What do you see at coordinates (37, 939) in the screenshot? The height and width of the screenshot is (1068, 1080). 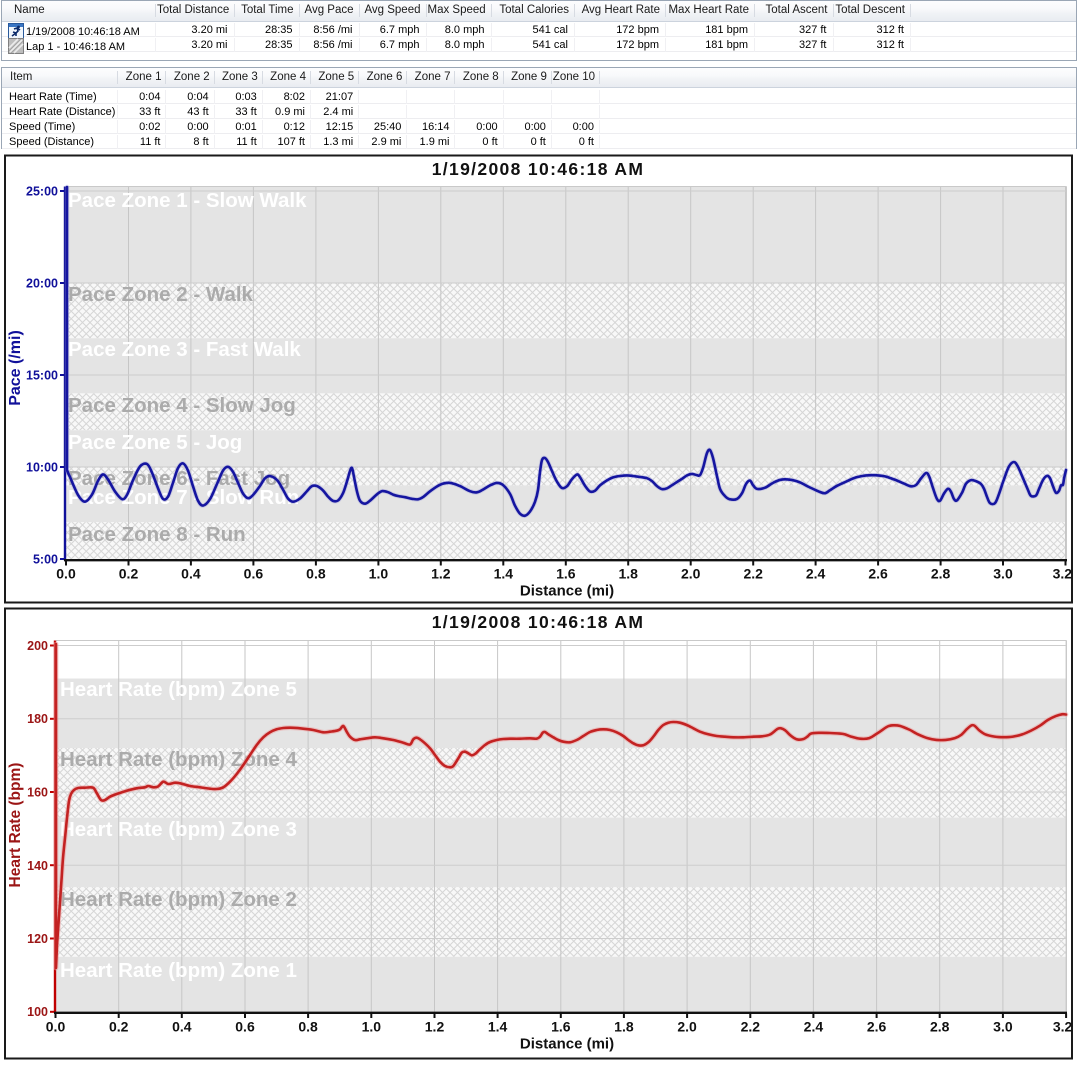 I see `svg-text: 120` at bounding box center [37, 939].